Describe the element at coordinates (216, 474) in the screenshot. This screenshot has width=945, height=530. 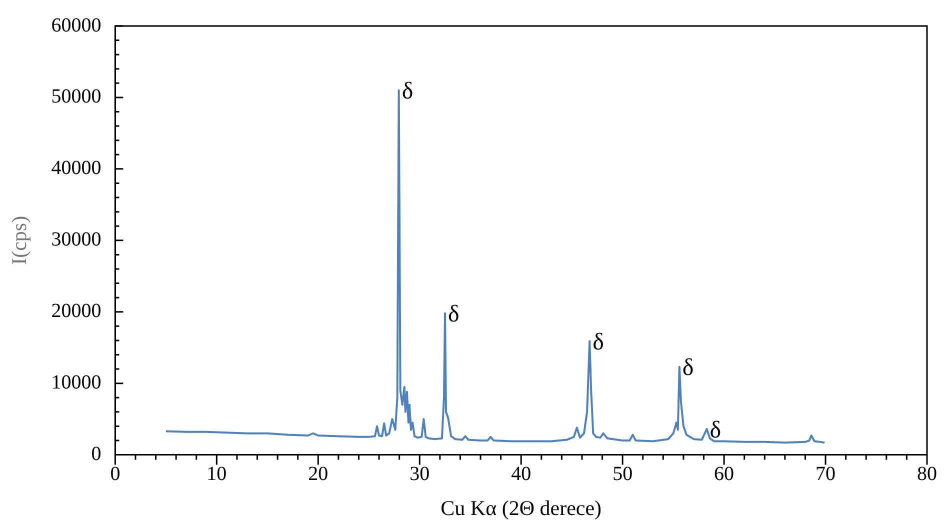
I see `x-tick-label: 10` at that location.